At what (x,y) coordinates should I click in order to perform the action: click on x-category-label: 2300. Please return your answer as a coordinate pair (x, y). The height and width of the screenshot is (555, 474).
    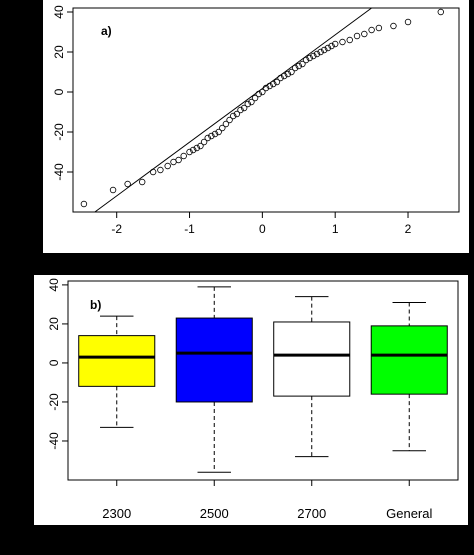
    Looking at the image, I should click on (116, 513).